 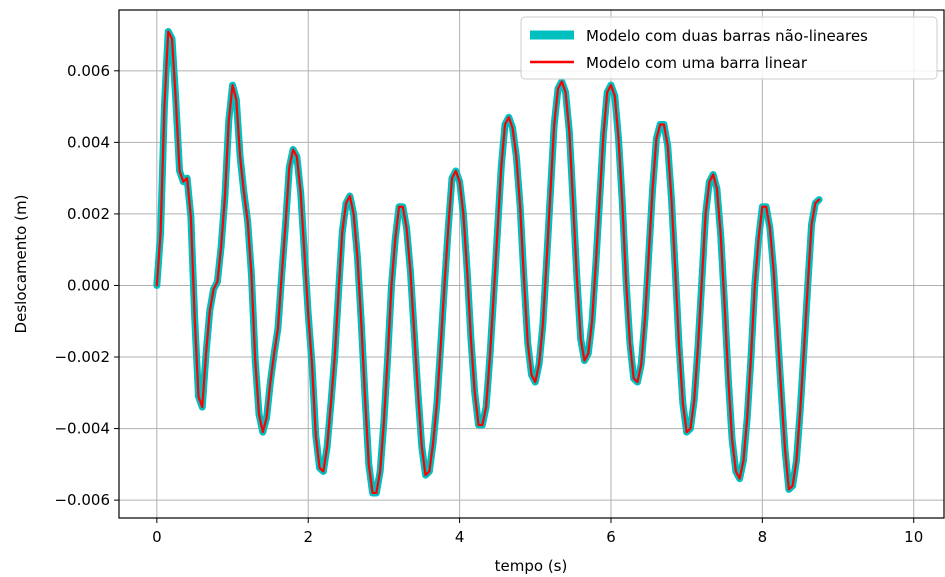 What do you see at coordinates (727, 36) in the screenshot?
I see `legend-label-two-bar-model: Modelo com duas barras não-lineares` at bounding box center [727, 36].